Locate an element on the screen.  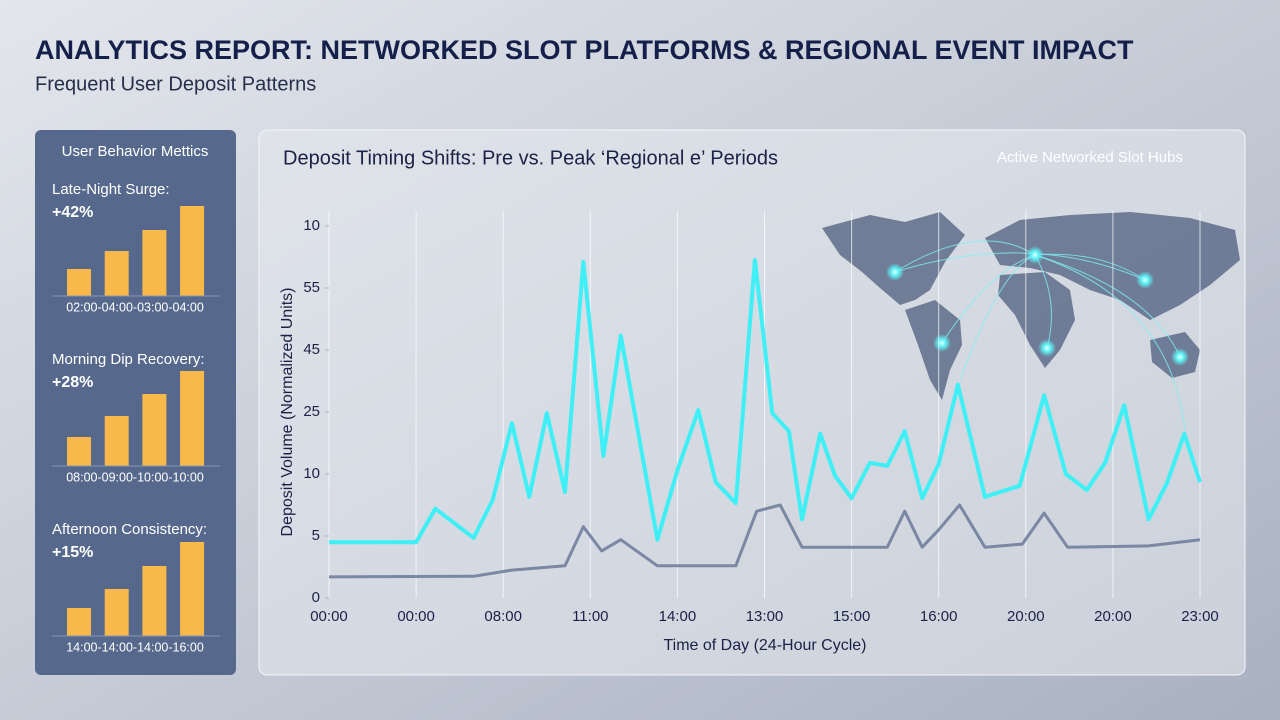
y-tick-label: 5 is located at coordinates (316, 535).